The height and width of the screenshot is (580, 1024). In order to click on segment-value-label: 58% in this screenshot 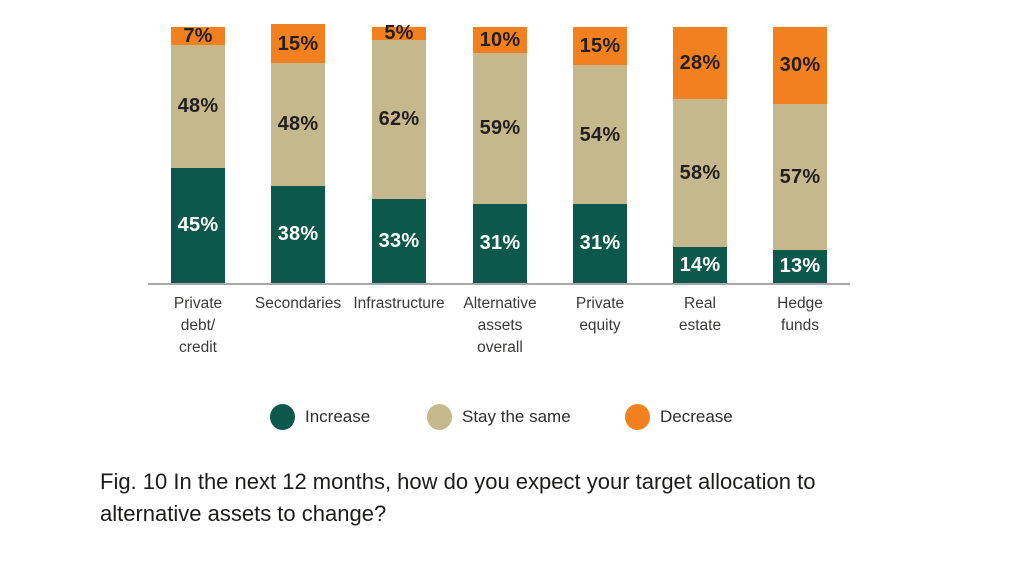, I will do `click(700, 172)`.